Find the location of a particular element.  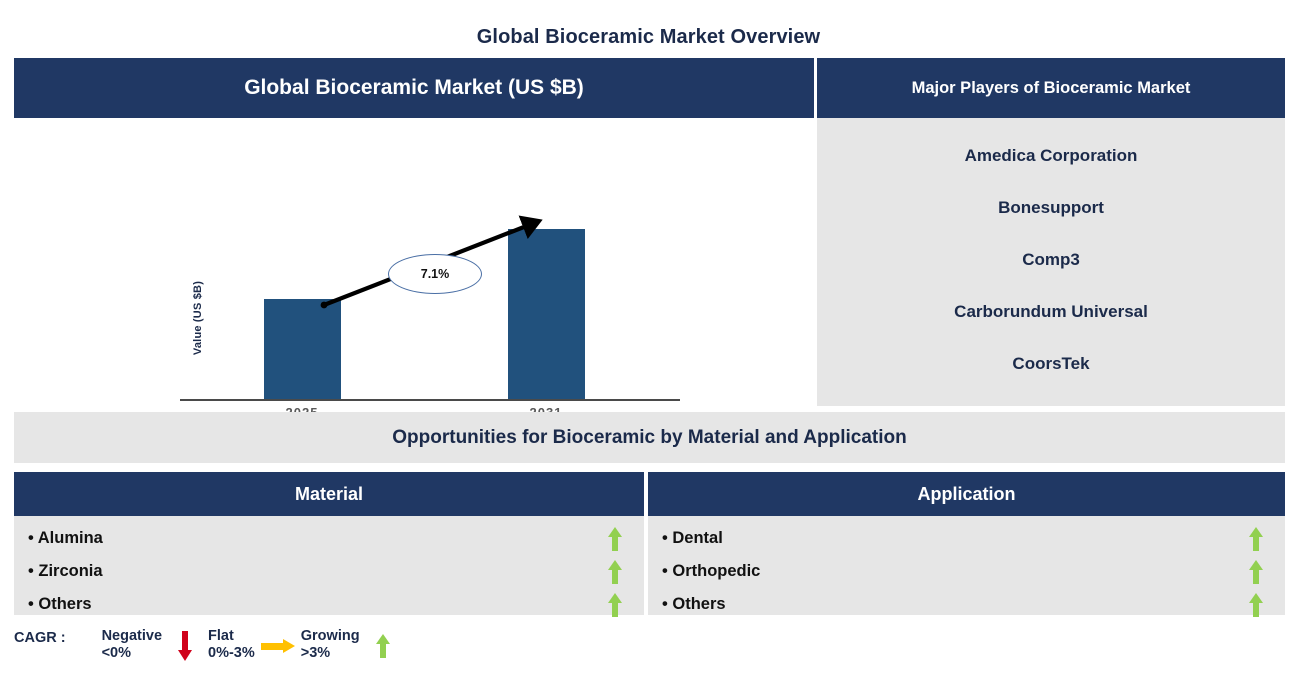

list-item: CoorsTek is located at coordinates (1051, 363).